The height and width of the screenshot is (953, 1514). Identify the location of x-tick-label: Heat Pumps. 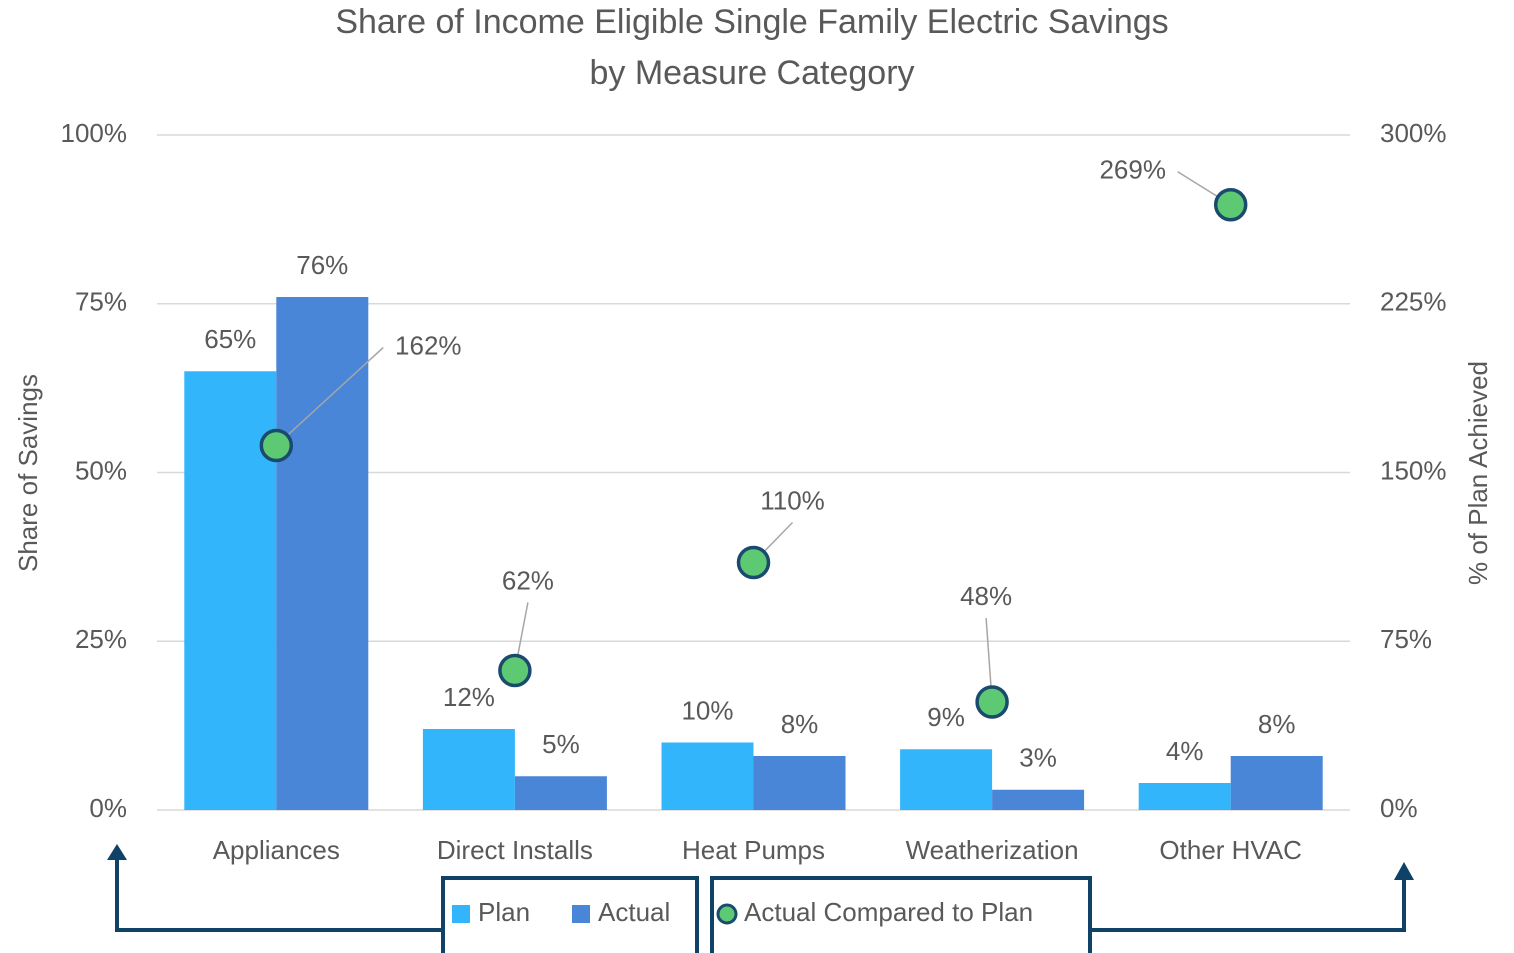
(753, 850).